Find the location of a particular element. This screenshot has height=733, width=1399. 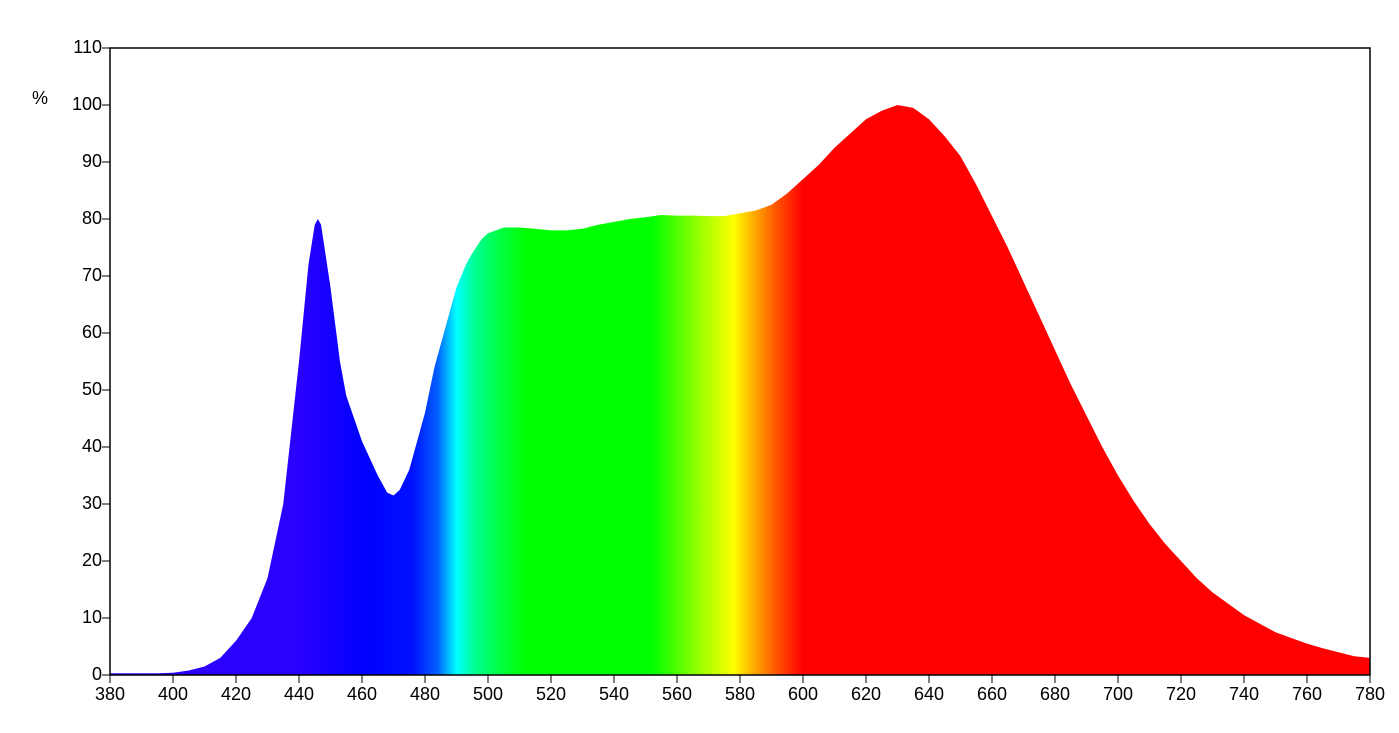

x-tick-label: 680 is located at coordinates (1055, 694).